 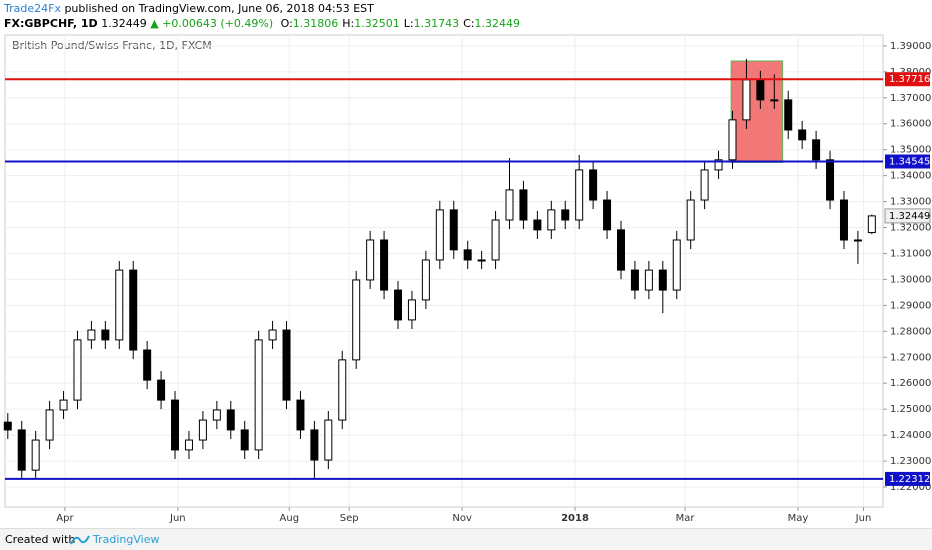 I want to click on last-price-bg, so click(x=907, y=216).